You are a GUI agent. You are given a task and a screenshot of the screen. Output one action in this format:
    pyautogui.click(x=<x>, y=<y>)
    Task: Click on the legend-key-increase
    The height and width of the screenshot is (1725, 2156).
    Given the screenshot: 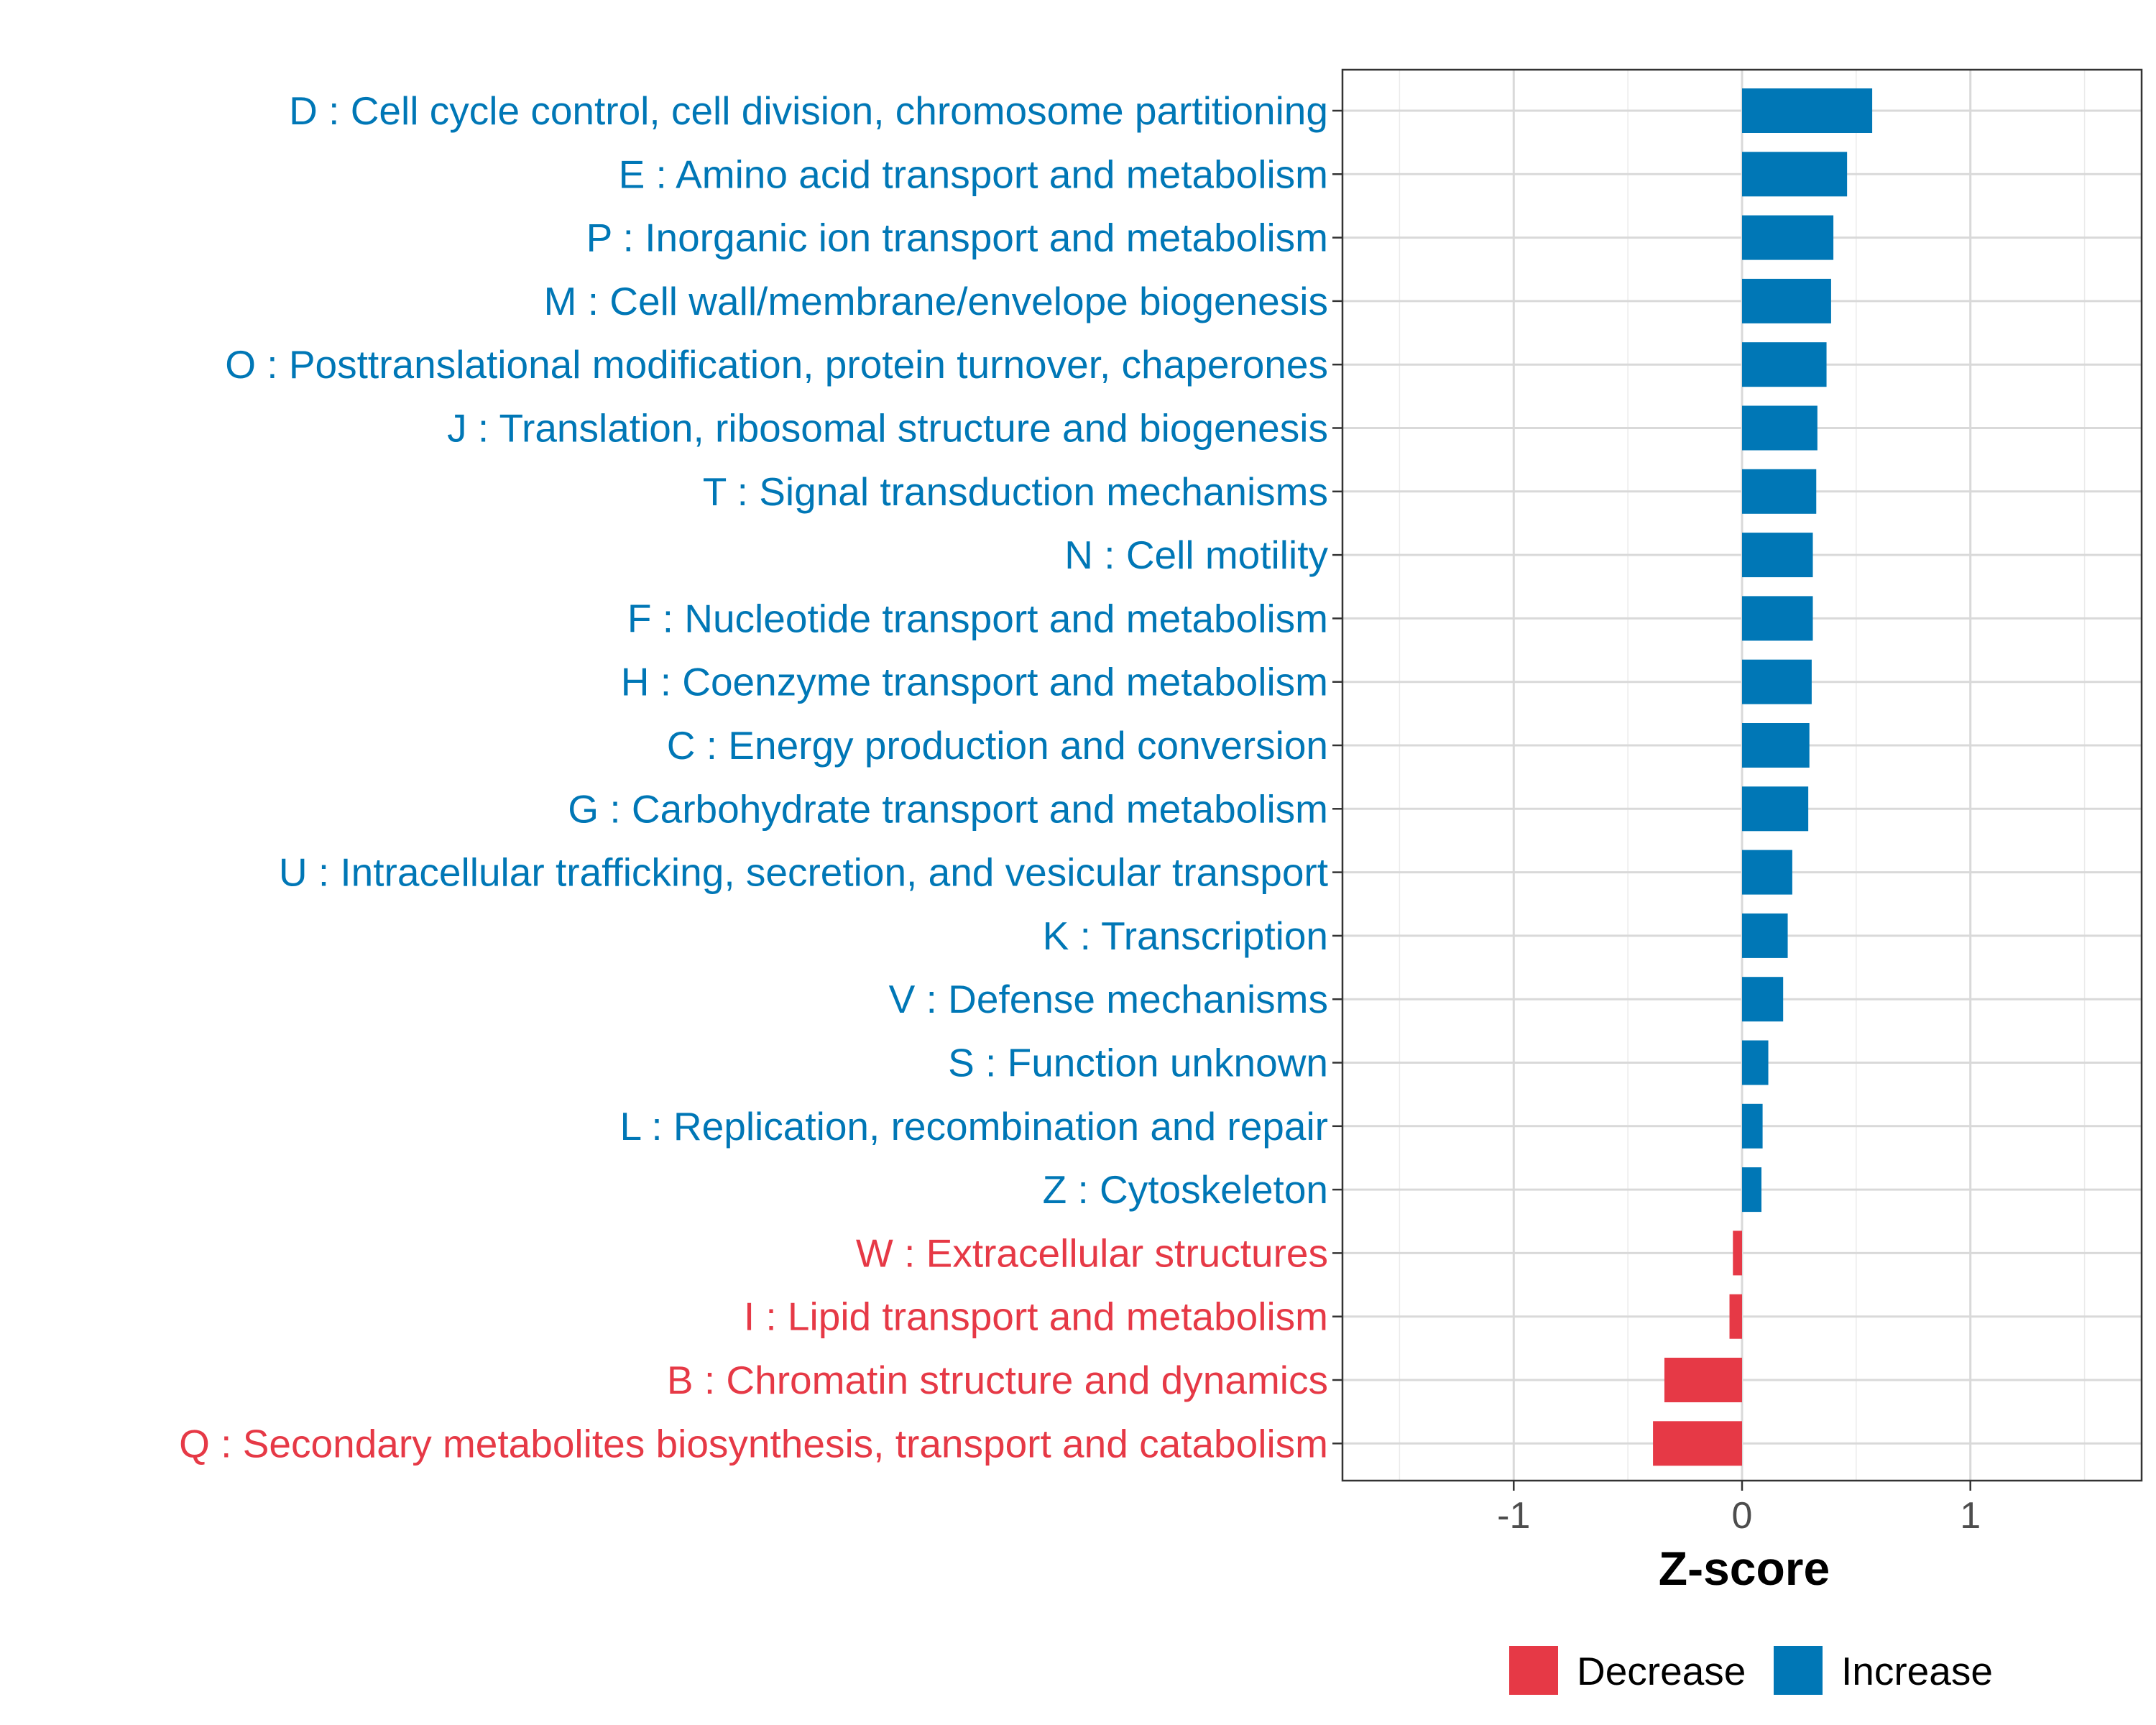 What is the action you would take?
    pyautogui.click(x=1798, y=1670)
    